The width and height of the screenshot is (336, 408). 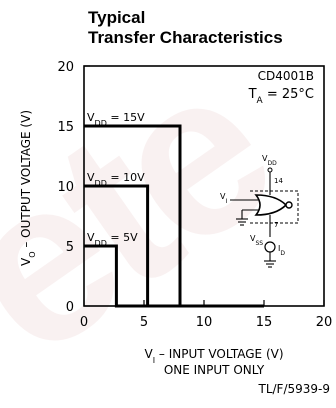 What do you see at coordinates (65, 67) in the screenshot?
I see `y-tick-label: 20` at bounding box center [65, 67].